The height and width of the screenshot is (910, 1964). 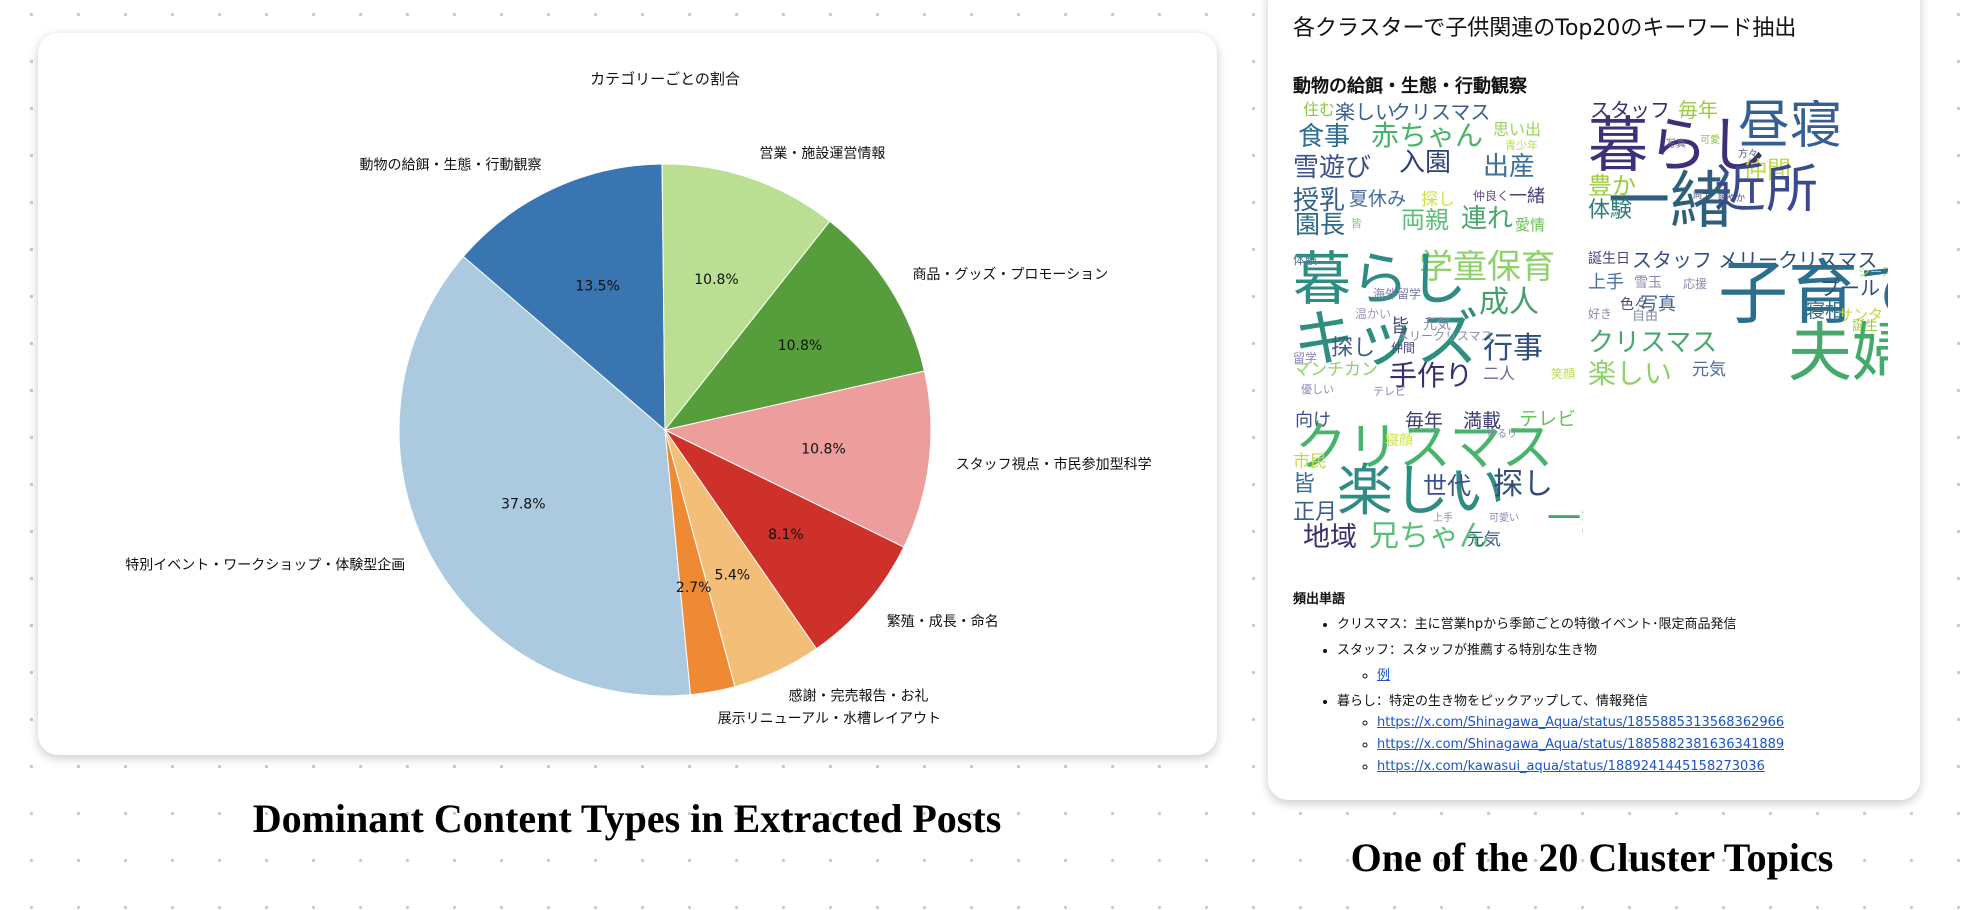 I want to click on frequent-word-text: スタッフ：スタッフが推薦する特別な生き物, so click(x=1467, y=650).